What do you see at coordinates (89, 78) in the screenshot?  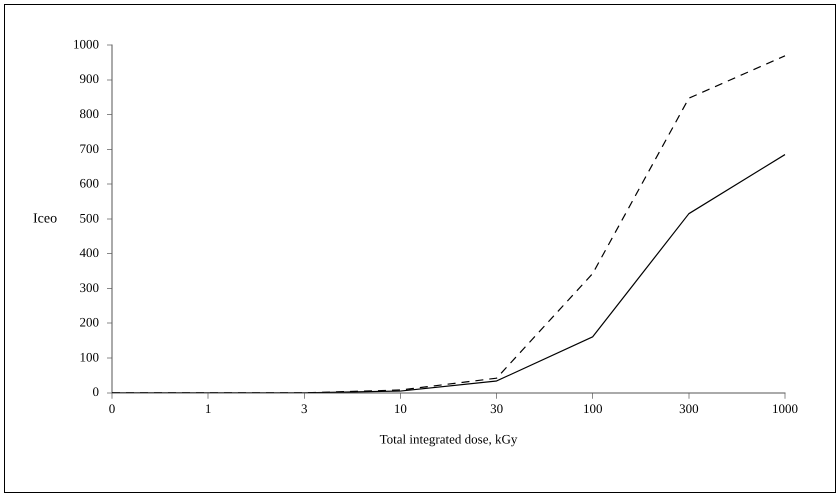 I see `y-tick-label: 900` at bounding box center [89, 78].